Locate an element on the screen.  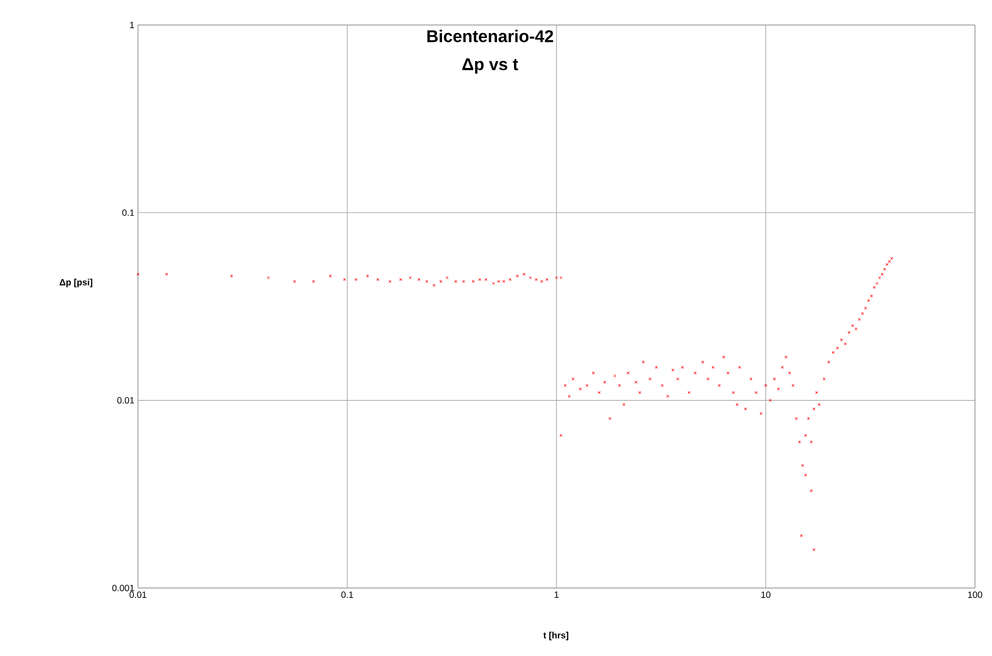
y-axis-title: Δp [psi] is located at coordinates (76, 283).